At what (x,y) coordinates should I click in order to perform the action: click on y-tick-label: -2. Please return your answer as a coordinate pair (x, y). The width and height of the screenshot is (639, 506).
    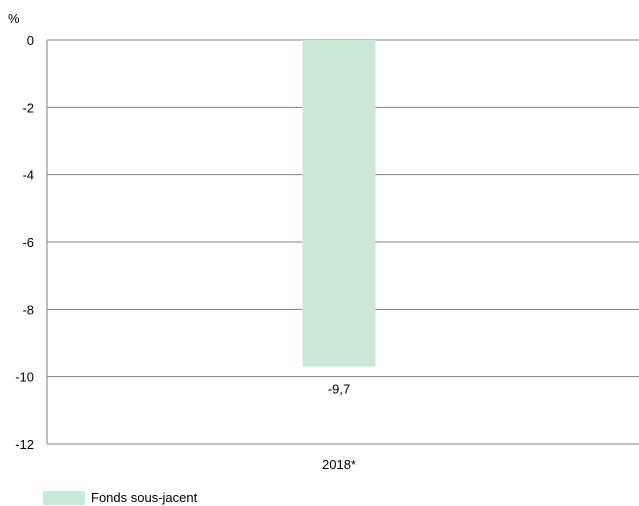
    Looking at the image, I should click on (28, 107).